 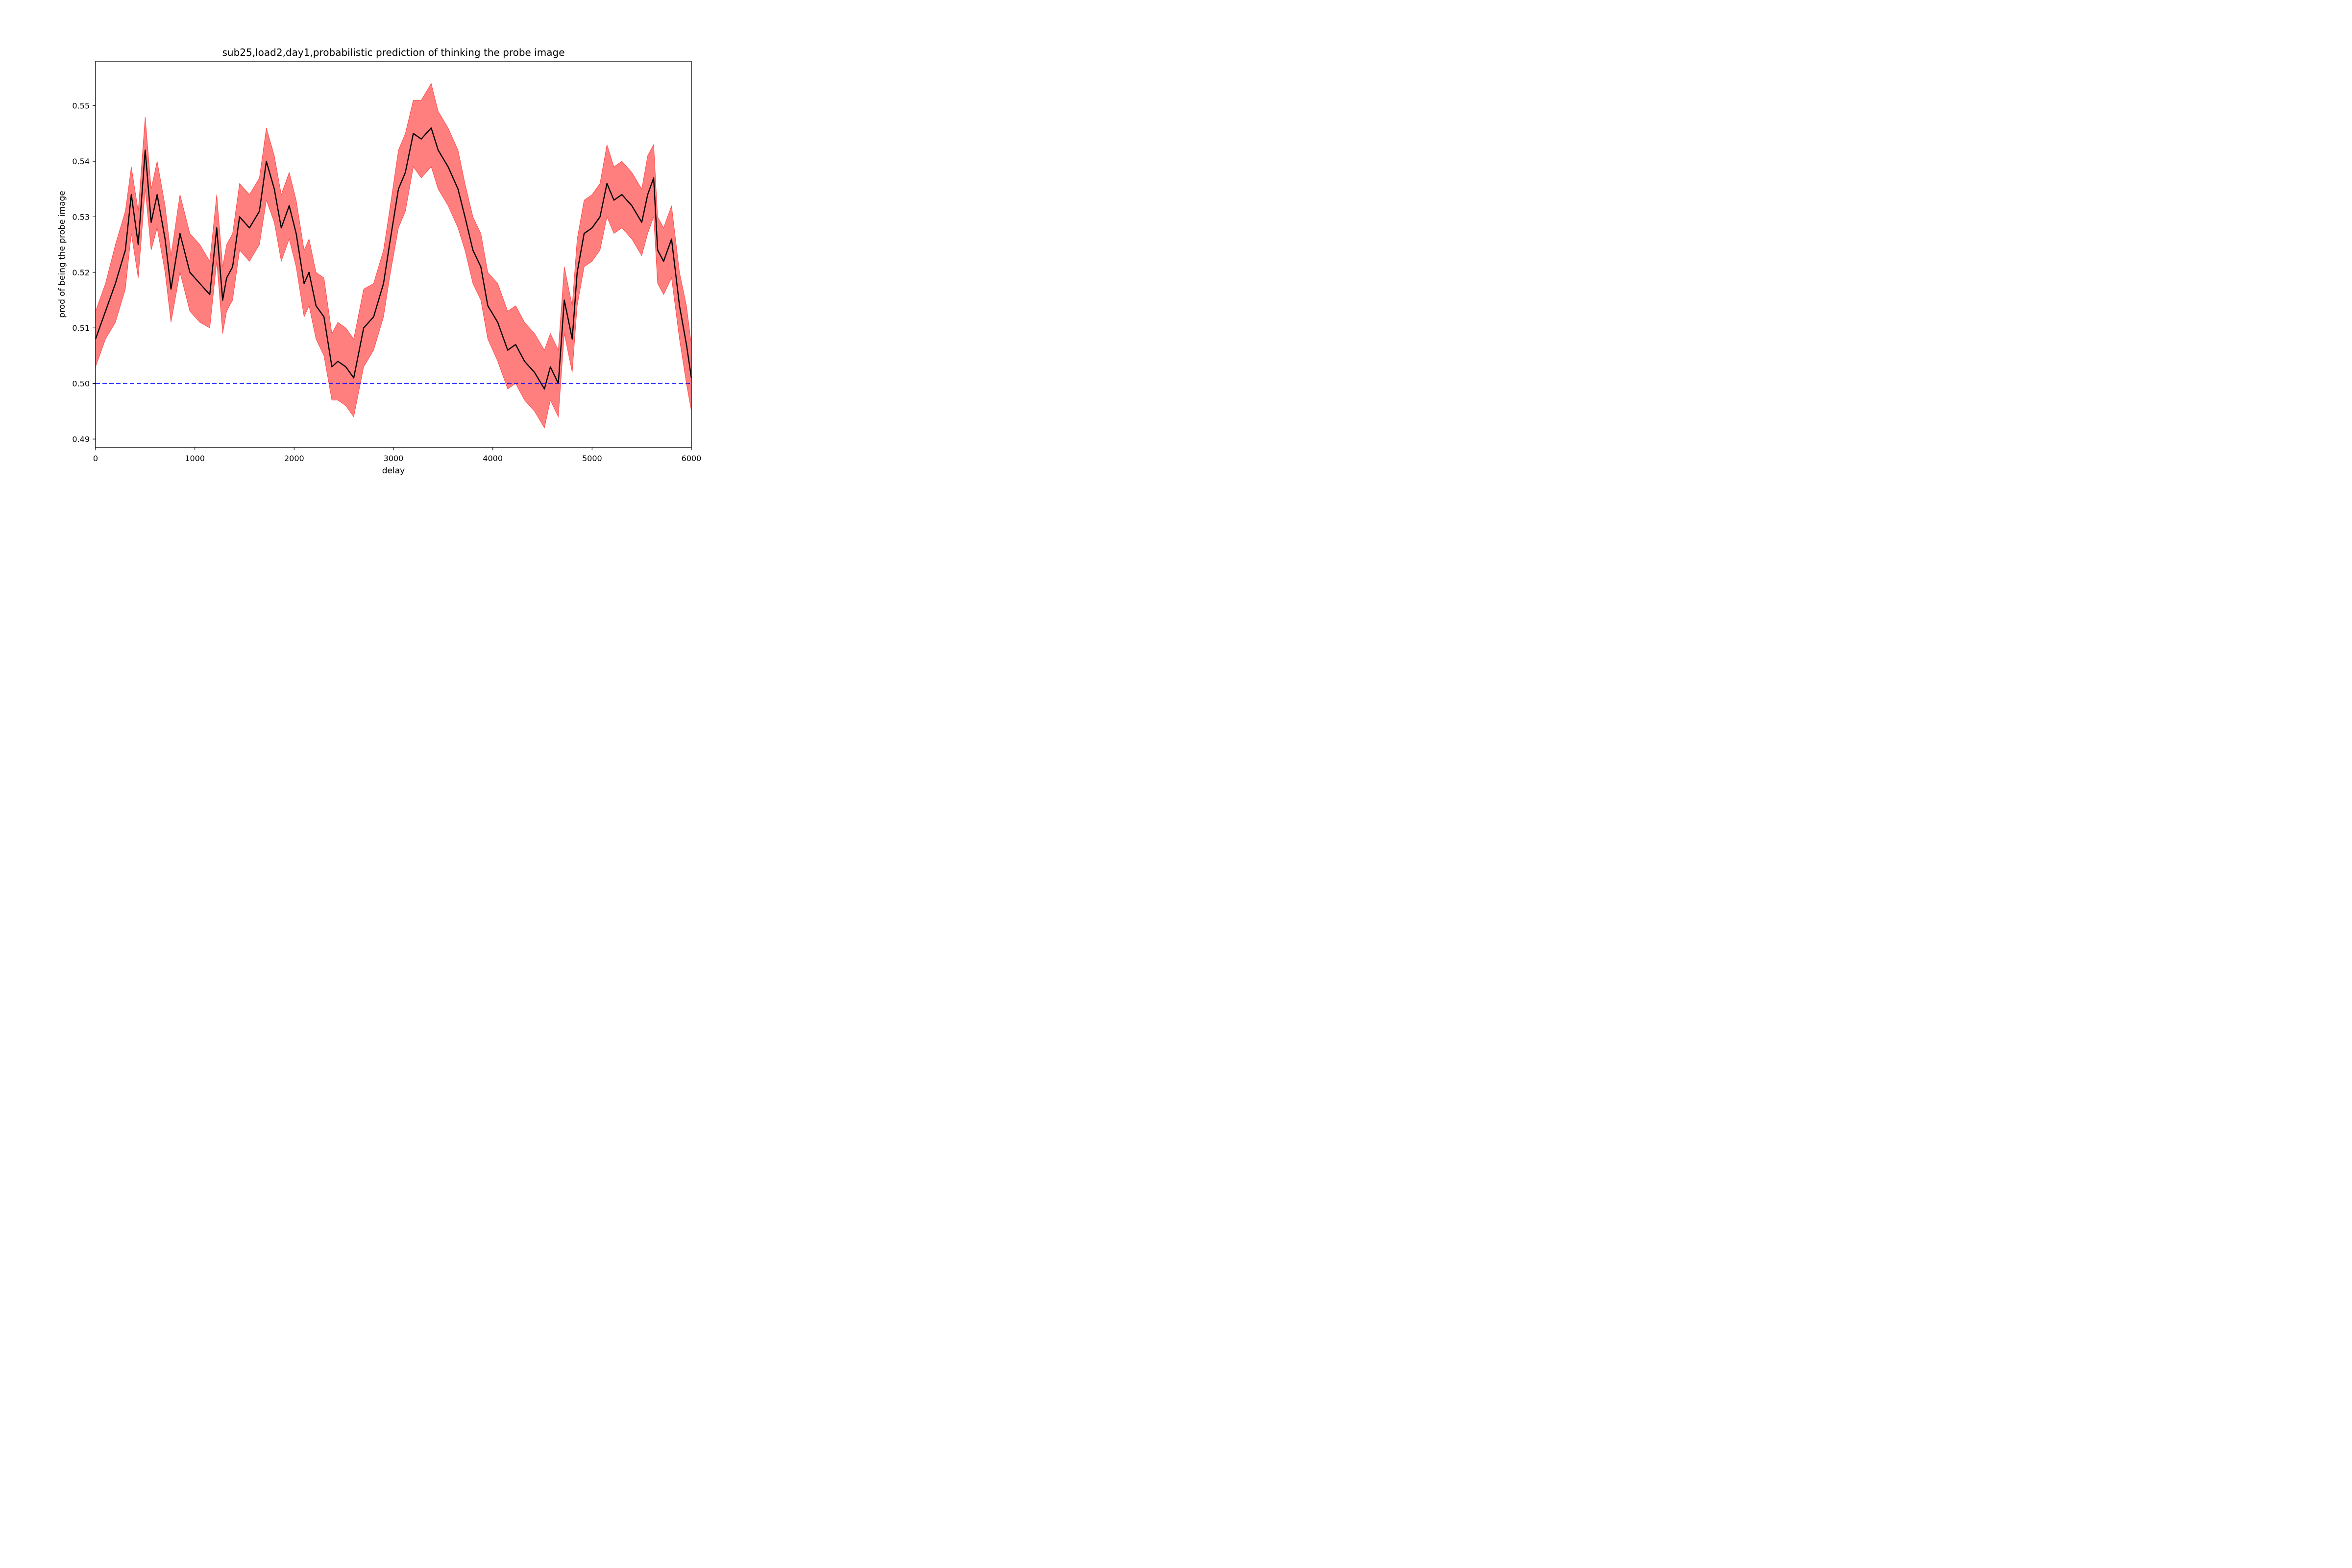 What do you see at coordinates (493, 458) in the screenshot?
I see `x-tick-label: 4000` at bounding box center [493, 458].